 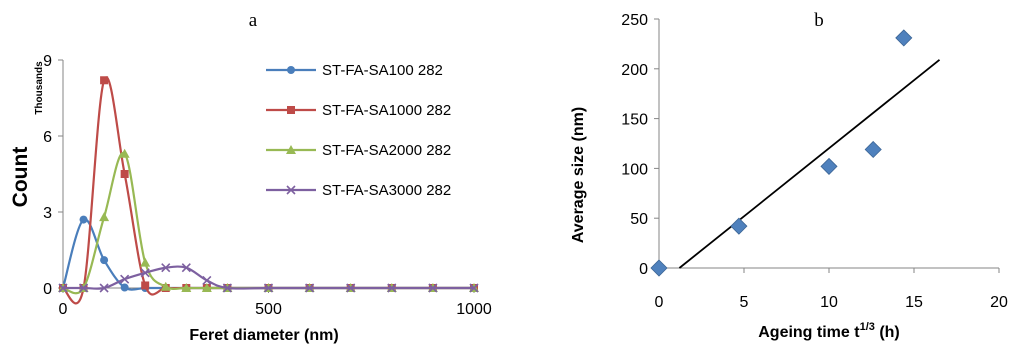 What do you see at coordinates (829, 302) in the screenshot?
I see `panel-b-x-tick-label: 10` at bounding box center [829, 302].